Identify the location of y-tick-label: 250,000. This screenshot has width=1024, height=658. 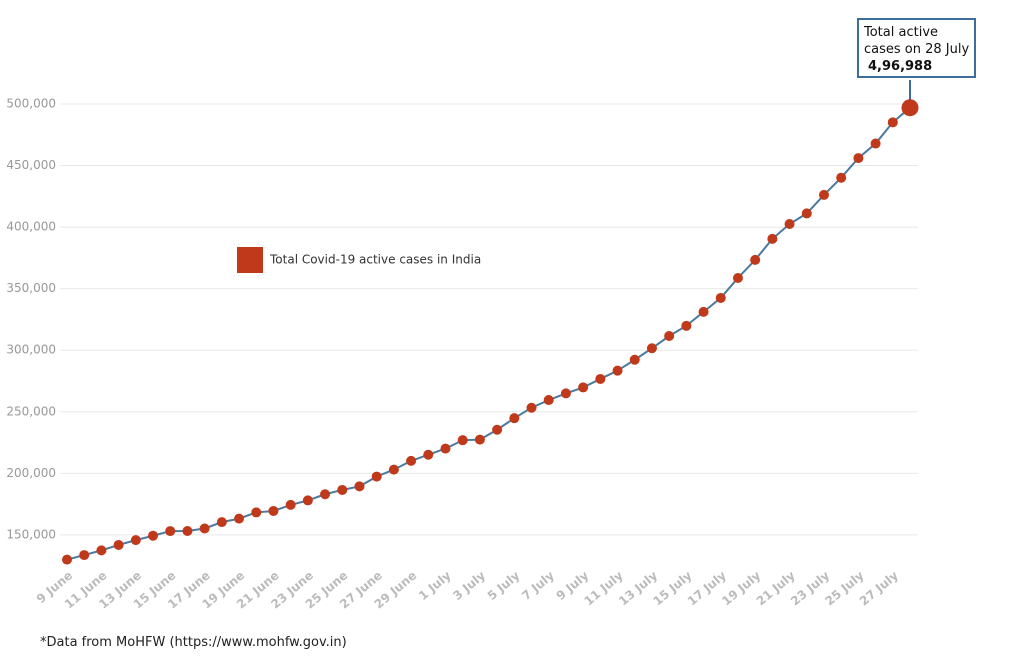
(31, 411).